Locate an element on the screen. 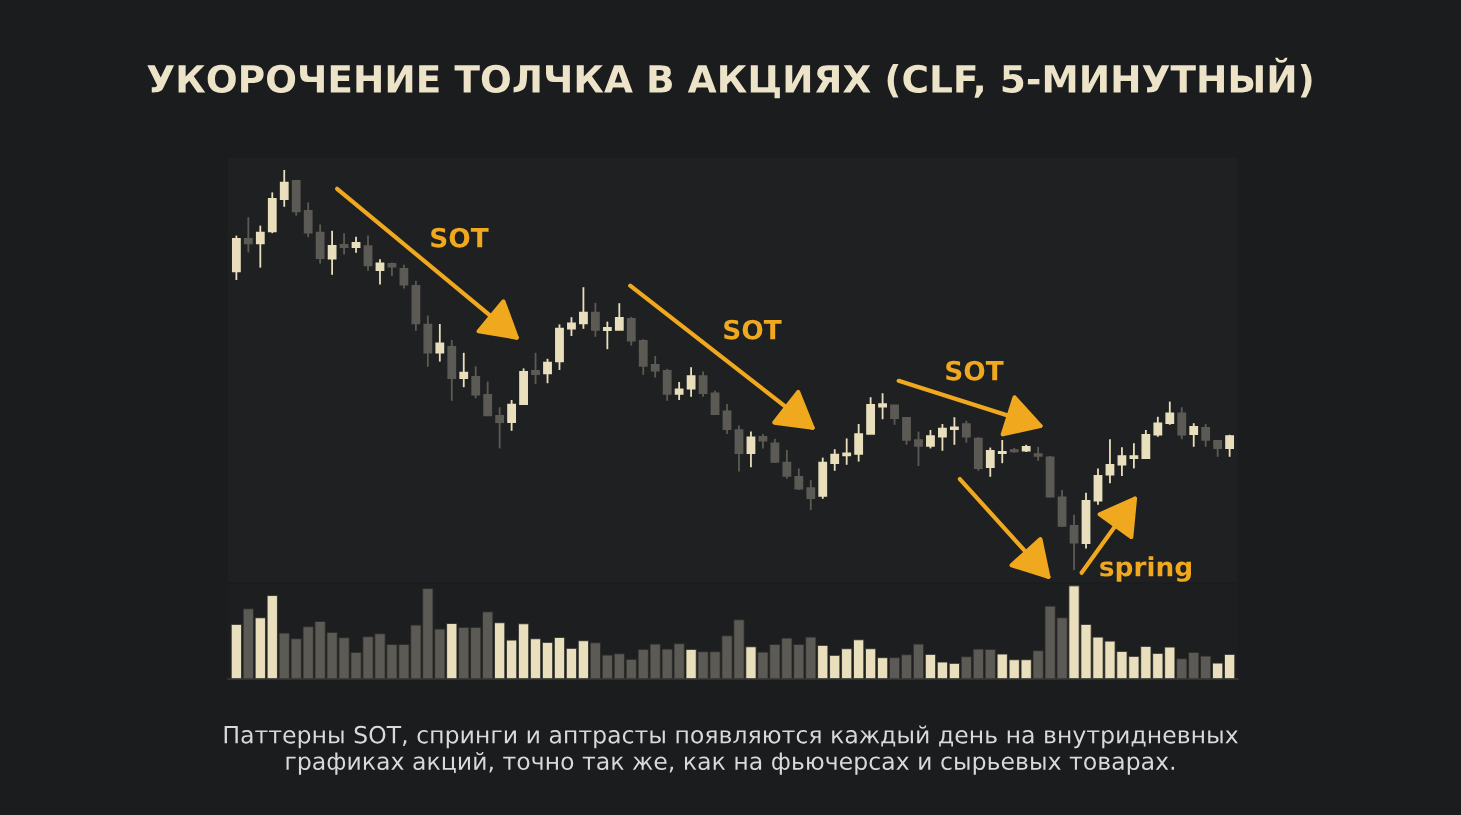  text: Паттерны SOT, спринги и аптрасты появляются каждый день на внутридневных графиках акций, точно так же, как на фьючерсах и сырьевых товарах. is located at coordinates (731, 750).